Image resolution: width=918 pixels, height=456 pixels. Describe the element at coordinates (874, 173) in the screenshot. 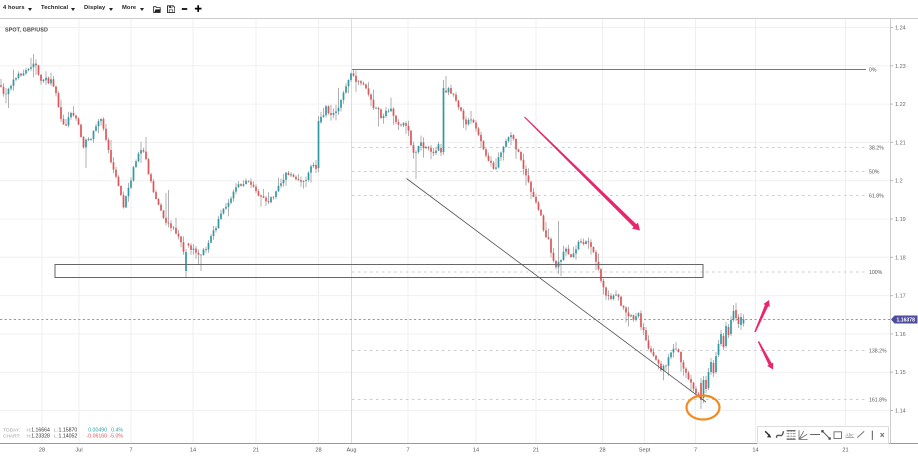

I see `svg-text: 50%` at that location.